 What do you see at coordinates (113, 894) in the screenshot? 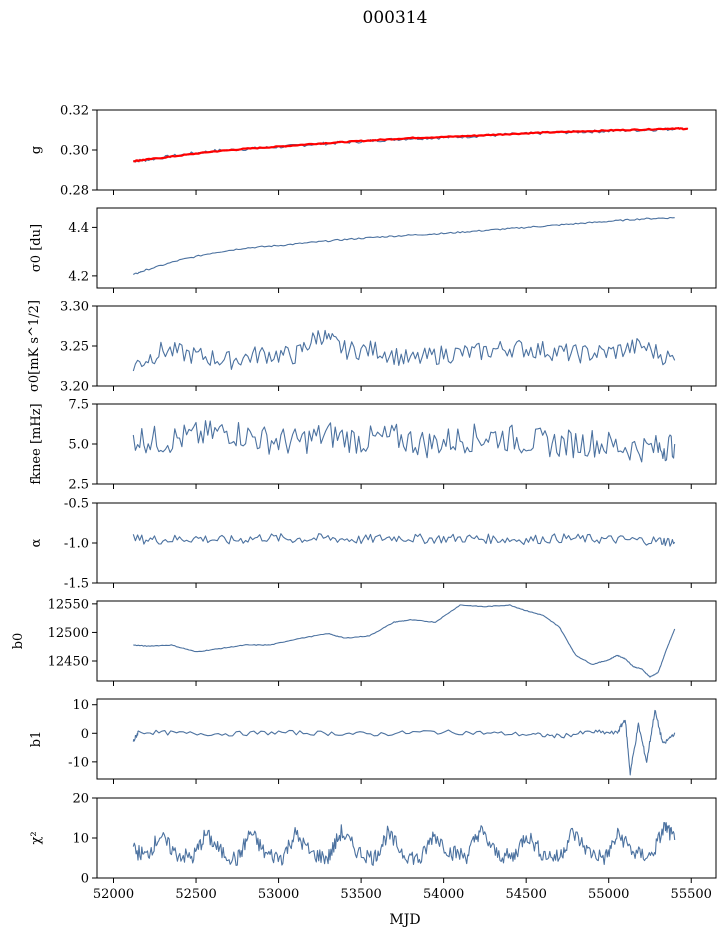
I see `x-tick-label: 52000` at bounding box center [113, 894].